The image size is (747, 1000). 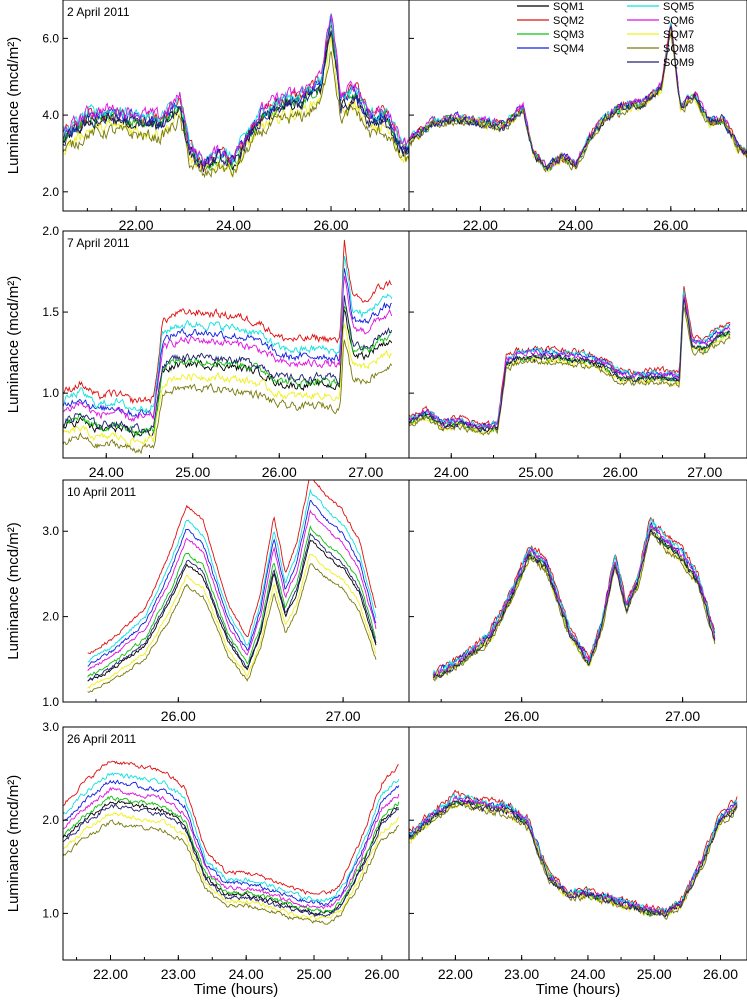 I want to click on legend-label-sqm7: SQM7, so click(x=678, y=35).